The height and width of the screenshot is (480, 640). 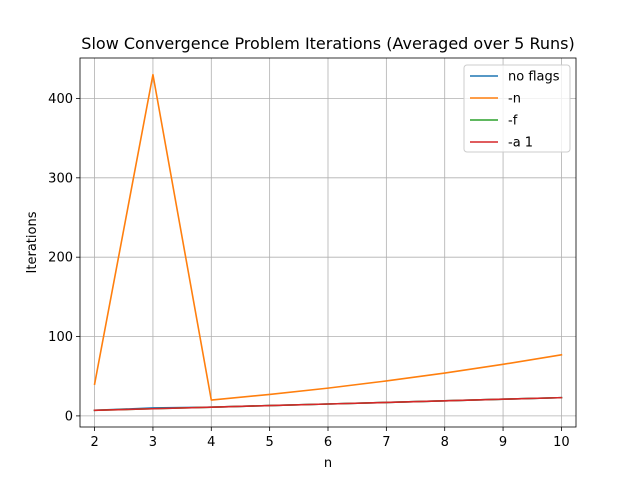 I want to click on x-tick-label: 6, so click(x=328, y=442).